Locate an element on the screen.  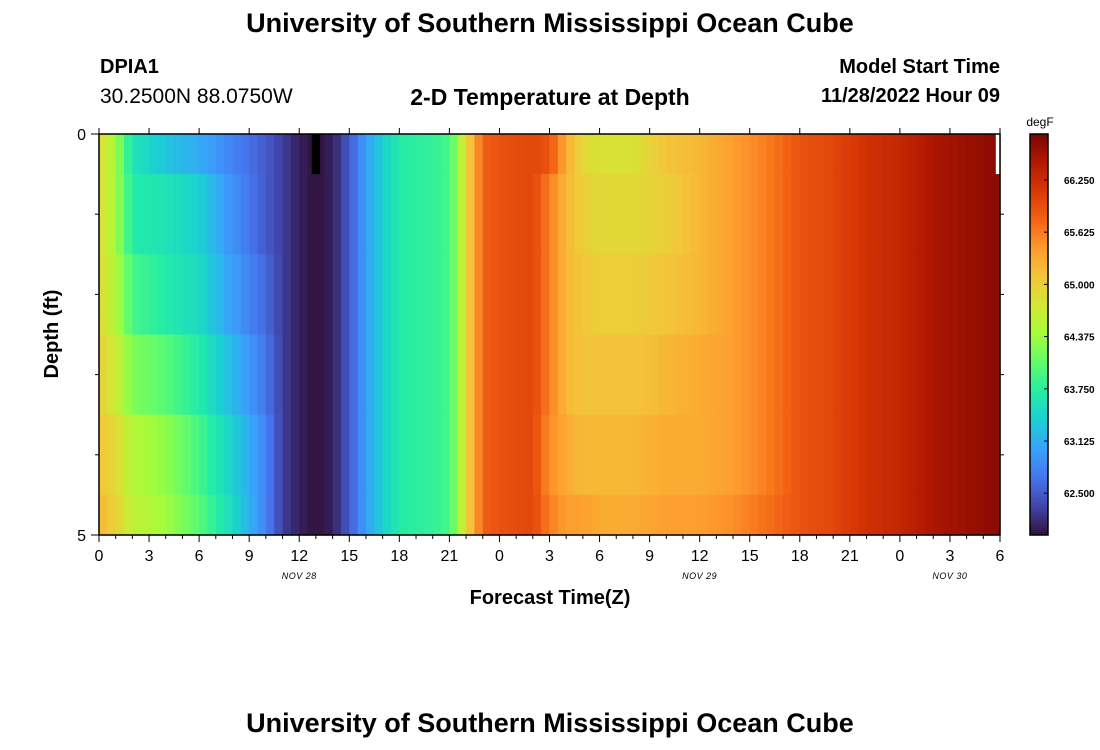
y-tick-label: 5 is located at coordinates (81, 536).